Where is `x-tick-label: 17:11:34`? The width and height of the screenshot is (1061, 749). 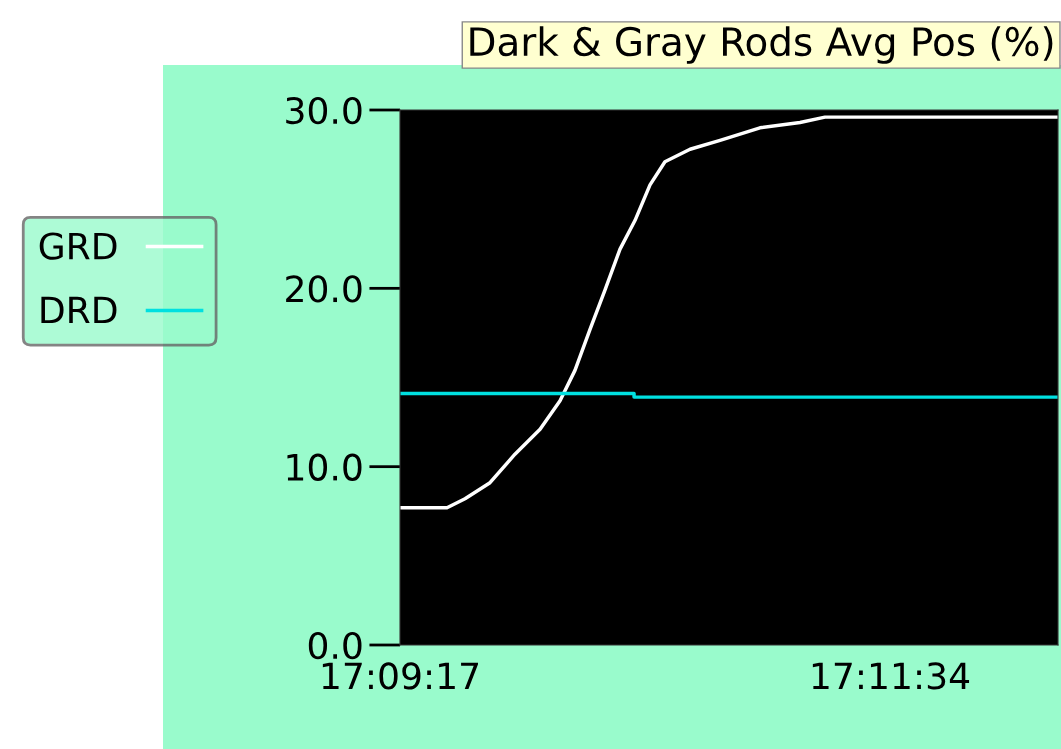
x-tick-label: 17:11:34 is located at coordinates (891, 676).